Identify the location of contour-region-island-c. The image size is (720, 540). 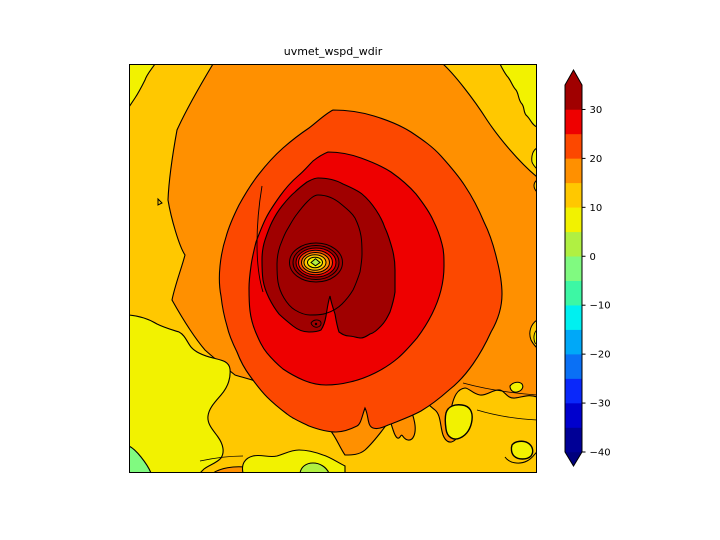
(516, 387).